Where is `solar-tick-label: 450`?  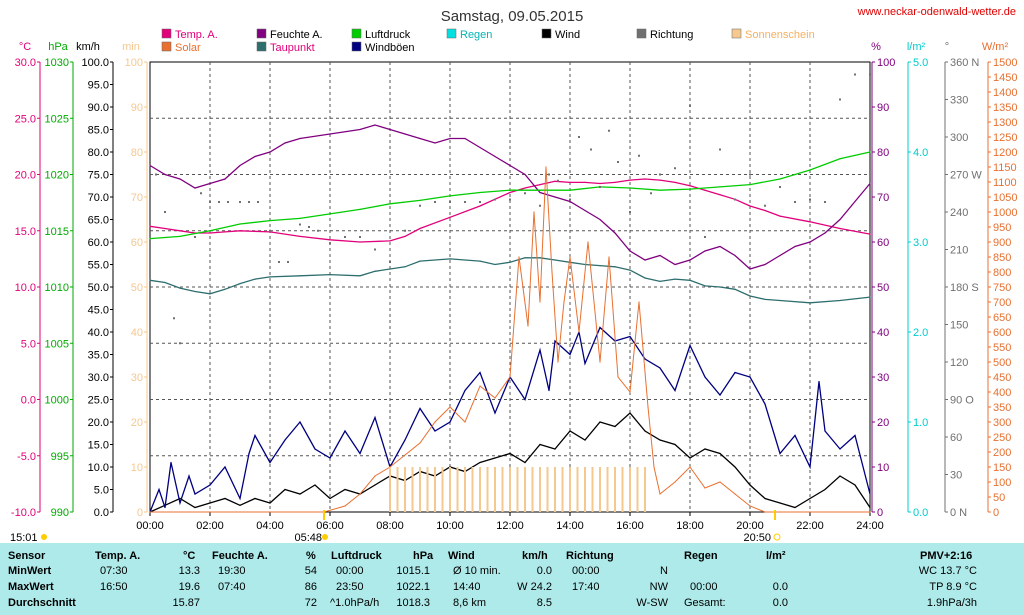
solar-tick-label: 450 is located at coordinates (1002, 378).